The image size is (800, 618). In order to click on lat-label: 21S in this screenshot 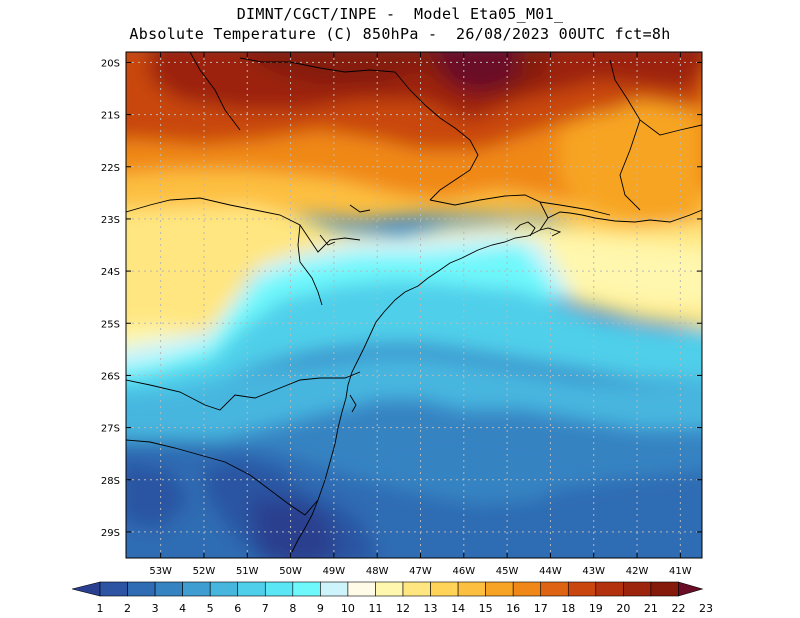, I will do `click(110, 116)`.